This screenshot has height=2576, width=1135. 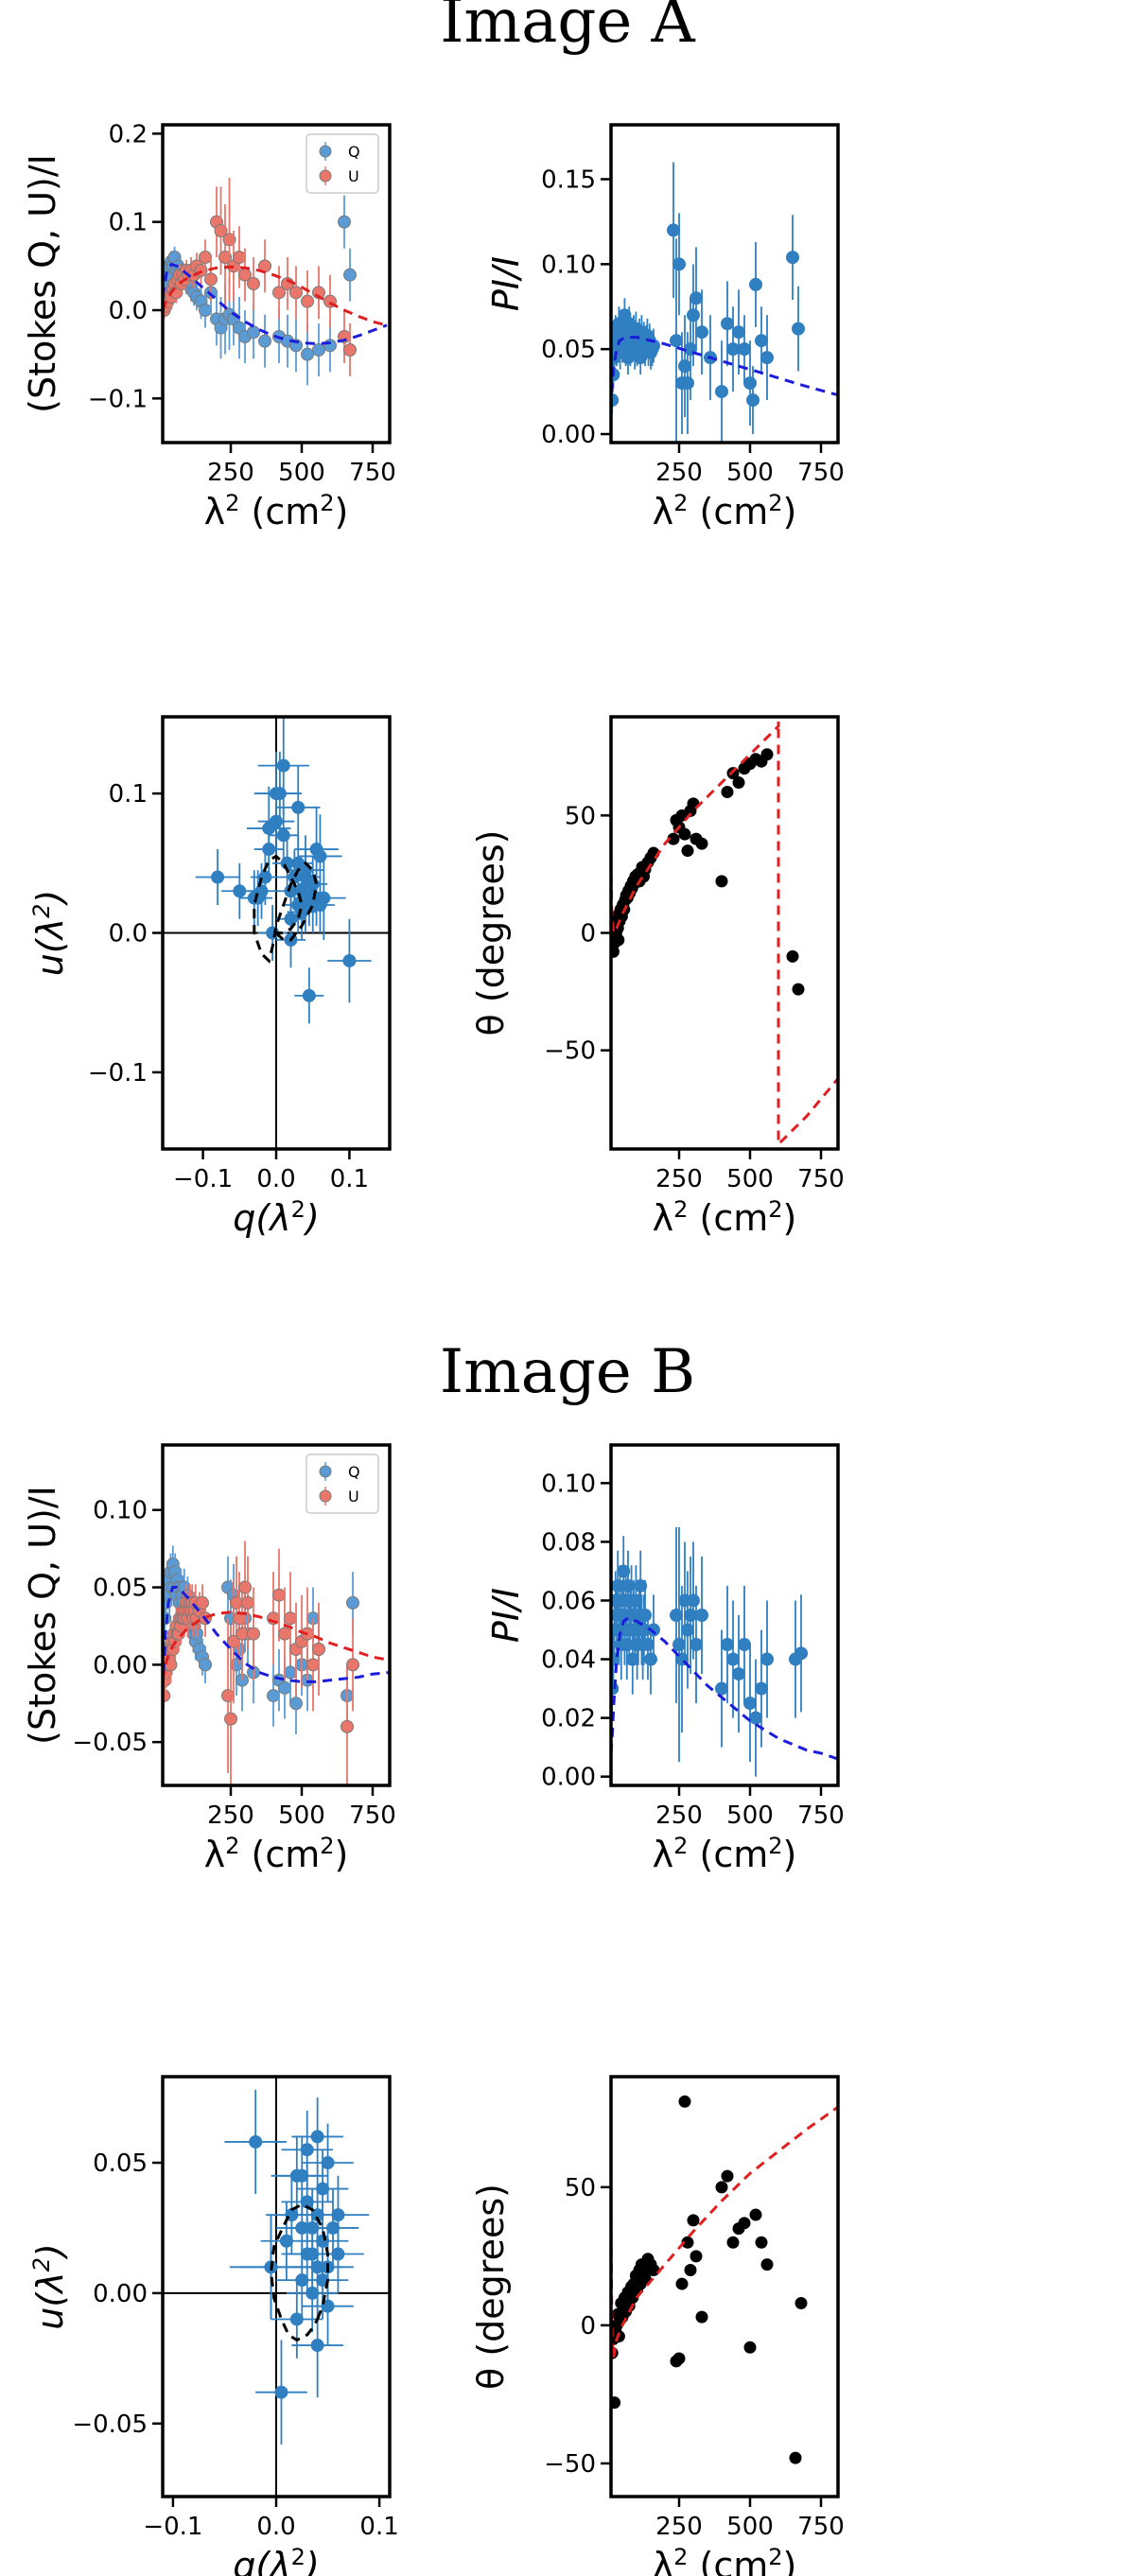 What do you see at coordinates (110, 1743) in the screenshot?
I see `y-tick-label: −0.05` at bounding box center [110, 1743].